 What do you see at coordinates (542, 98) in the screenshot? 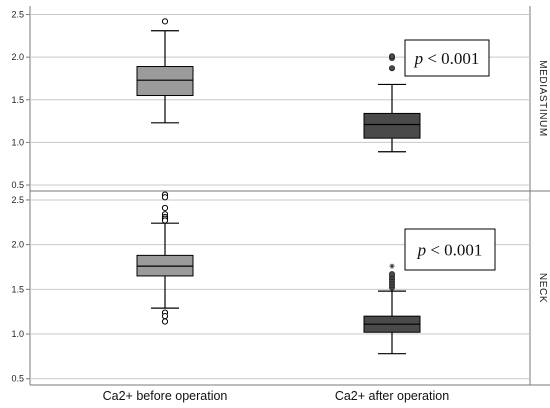
I see `facet-label: MEDIASTINUM` at bounding box center [542, 98].